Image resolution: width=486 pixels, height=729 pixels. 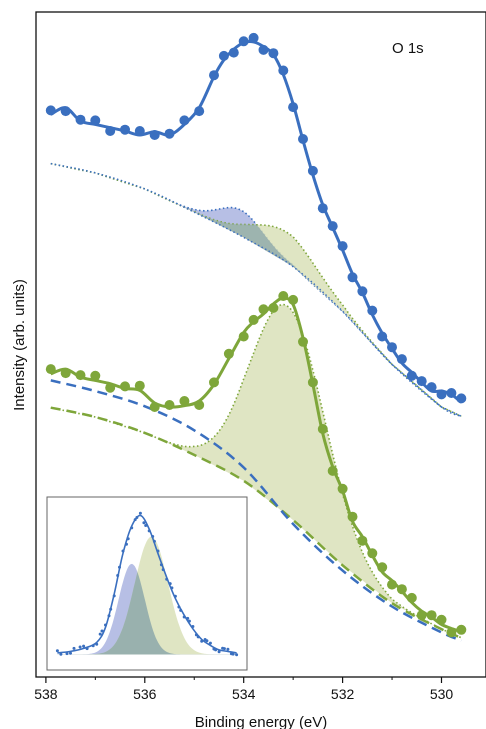 What do you see at coordinates (408, 48) in the screenshot?
I see `region-label: O 1s` at bounding box center [408, 48].